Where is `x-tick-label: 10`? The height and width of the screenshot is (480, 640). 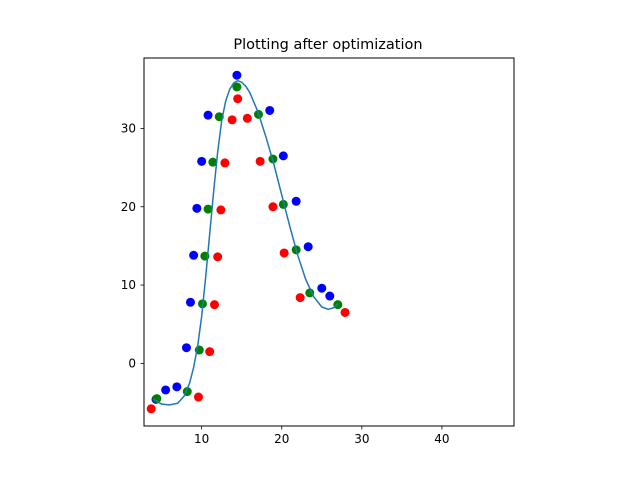 x-tick-label: 10 is located at coordinates (201, 439).